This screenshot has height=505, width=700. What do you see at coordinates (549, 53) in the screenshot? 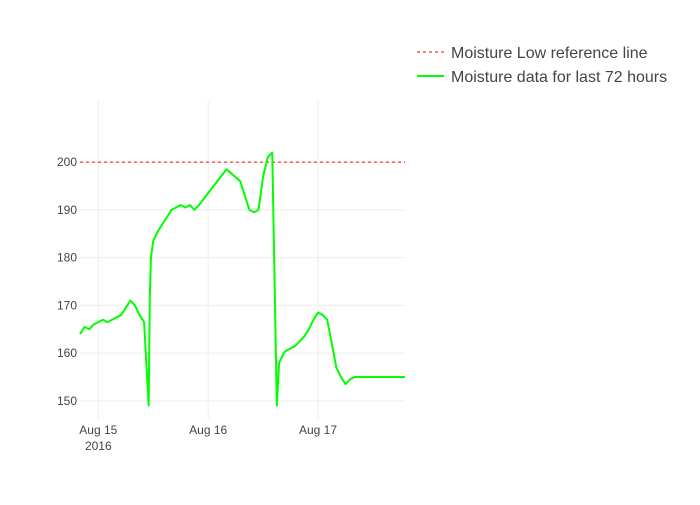
I see `legend-label: Moisture Low reference line` at bounding box center [549, 53].